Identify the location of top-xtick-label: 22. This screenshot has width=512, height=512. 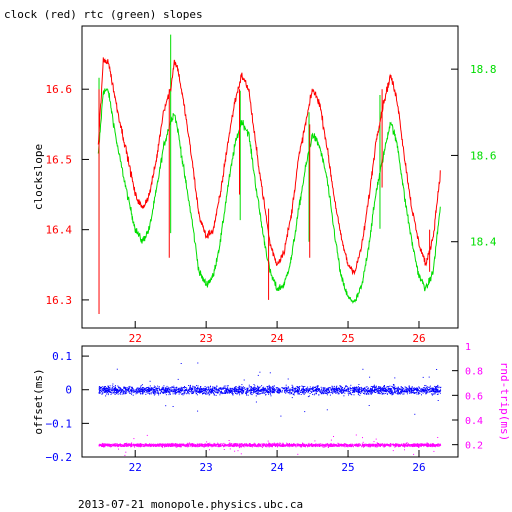
(135, 338).